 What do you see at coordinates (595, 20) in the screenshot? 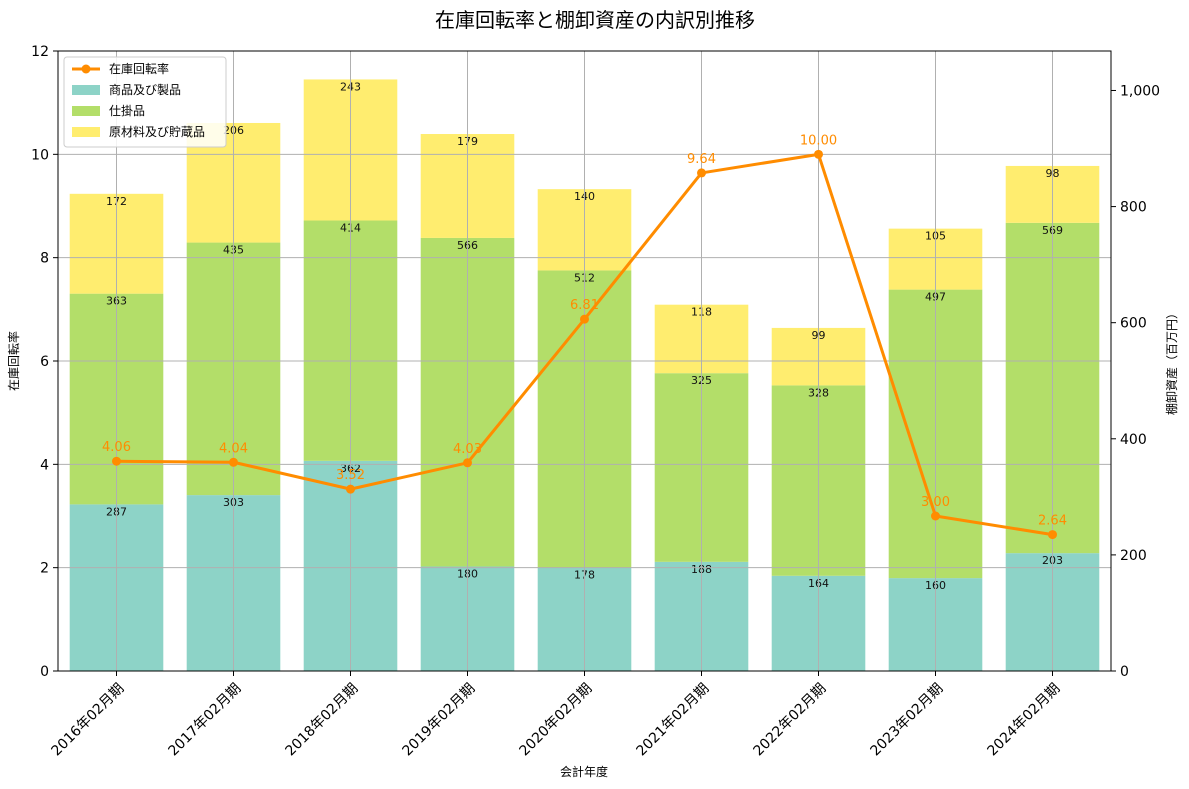
I see `chart-title: 在庫回転率と棚卸資産の内訳別推移` at bounding box center [595, 20].